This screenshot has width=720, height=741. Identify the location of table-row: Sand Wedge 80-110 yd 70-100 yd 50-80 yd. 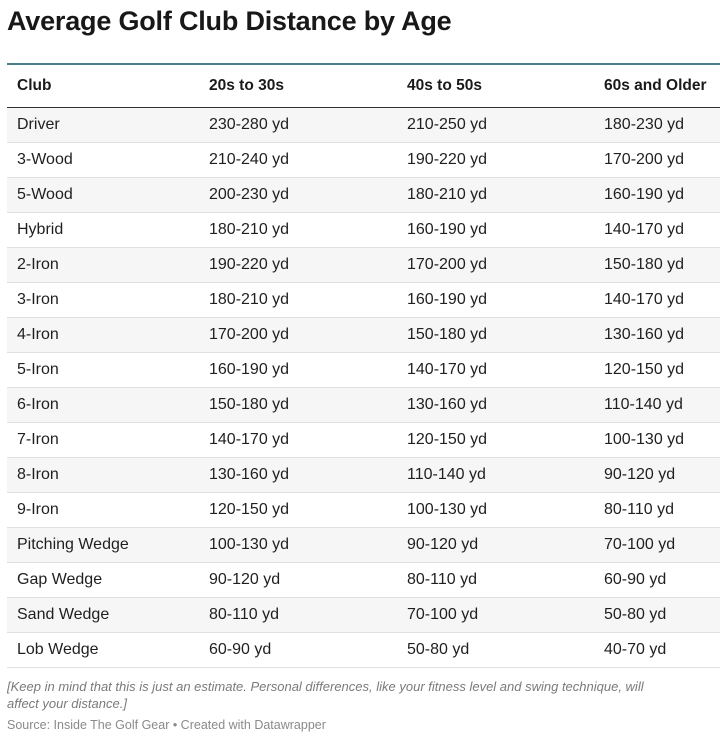
(363, 615).